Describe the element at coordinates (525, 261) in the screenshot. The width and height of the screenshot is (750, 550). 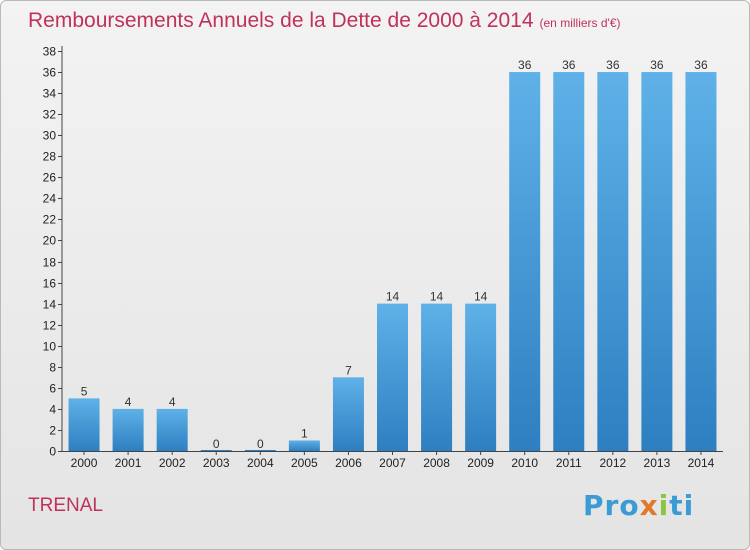
I see `bar-2010` at that location.